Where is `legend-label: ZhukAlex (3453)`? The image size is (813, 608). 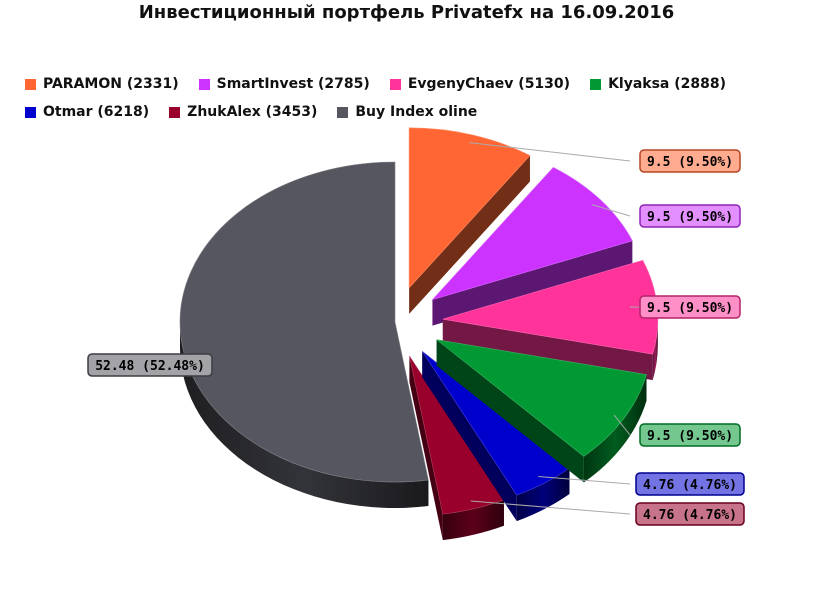
legend-label: ZhukAlex (3453) is located at coordinates (252, 112).